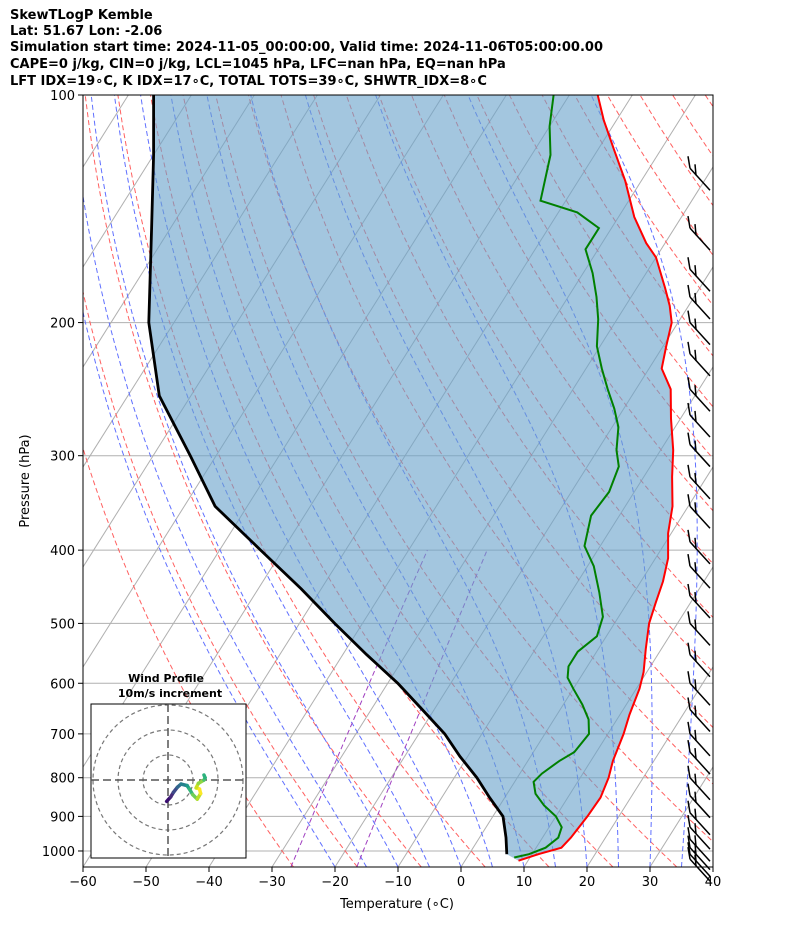 The image size is (794, 937). I want to click on y-tick-label: 300, so click(62, 457).